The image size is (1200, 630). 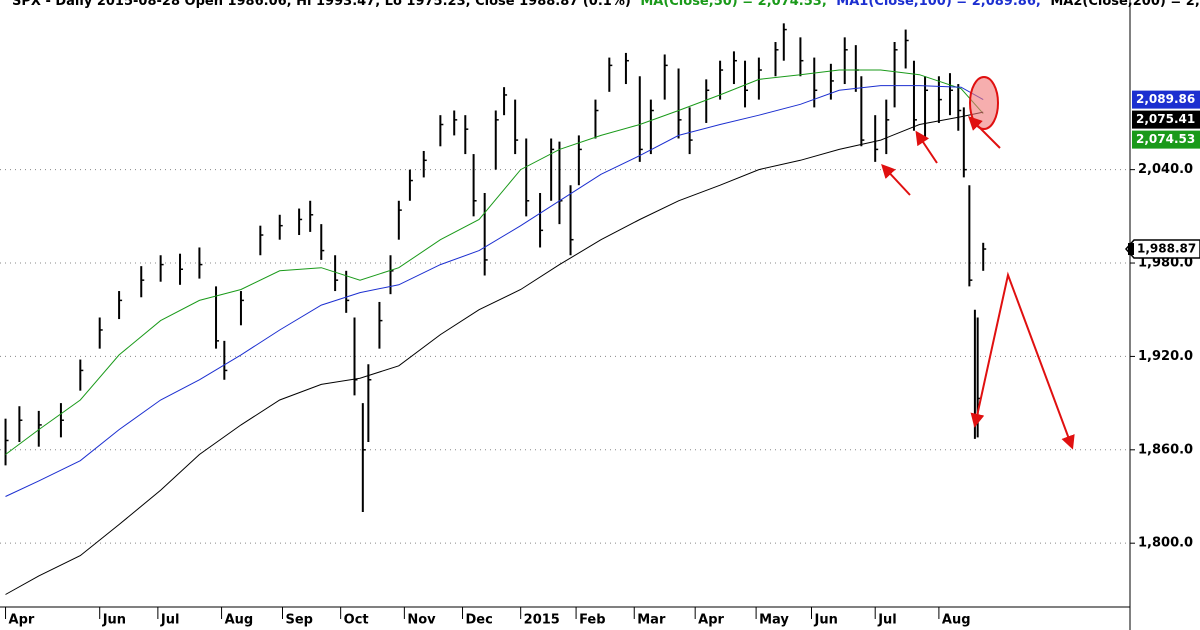 What do you see at coordinates (1165, 543) in the screenshot?
I see `y-tick-label: 1,800.0` at bounding box center [1165, 543].